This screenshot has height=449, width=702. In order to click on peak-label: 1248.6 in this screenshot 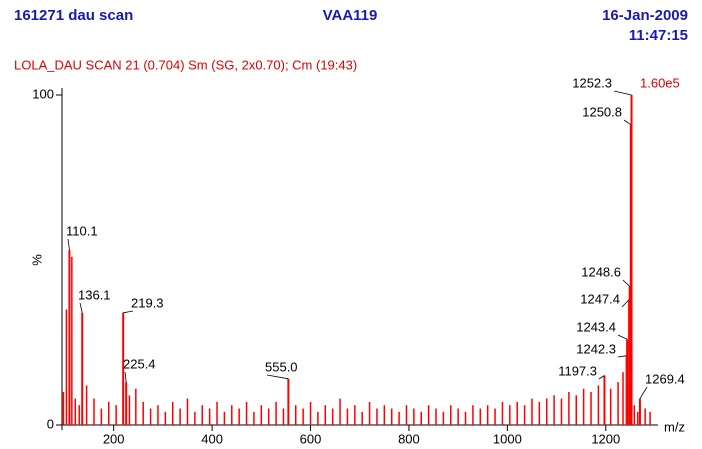, I will do `click(601, 271)`.